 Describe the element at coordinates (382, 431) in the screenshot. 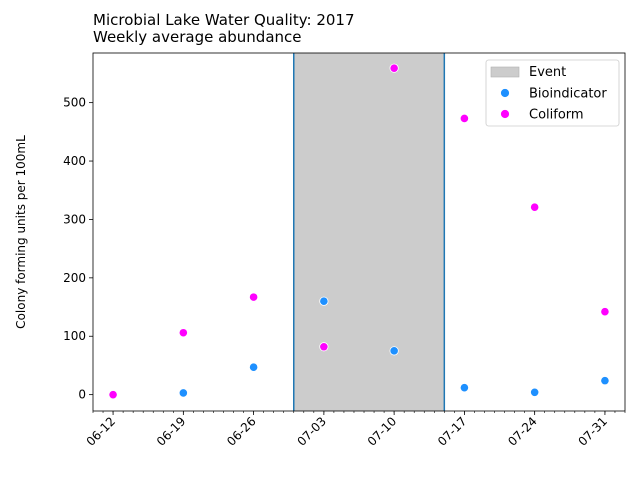

I see `x-tick-label: 07-10` at that location.